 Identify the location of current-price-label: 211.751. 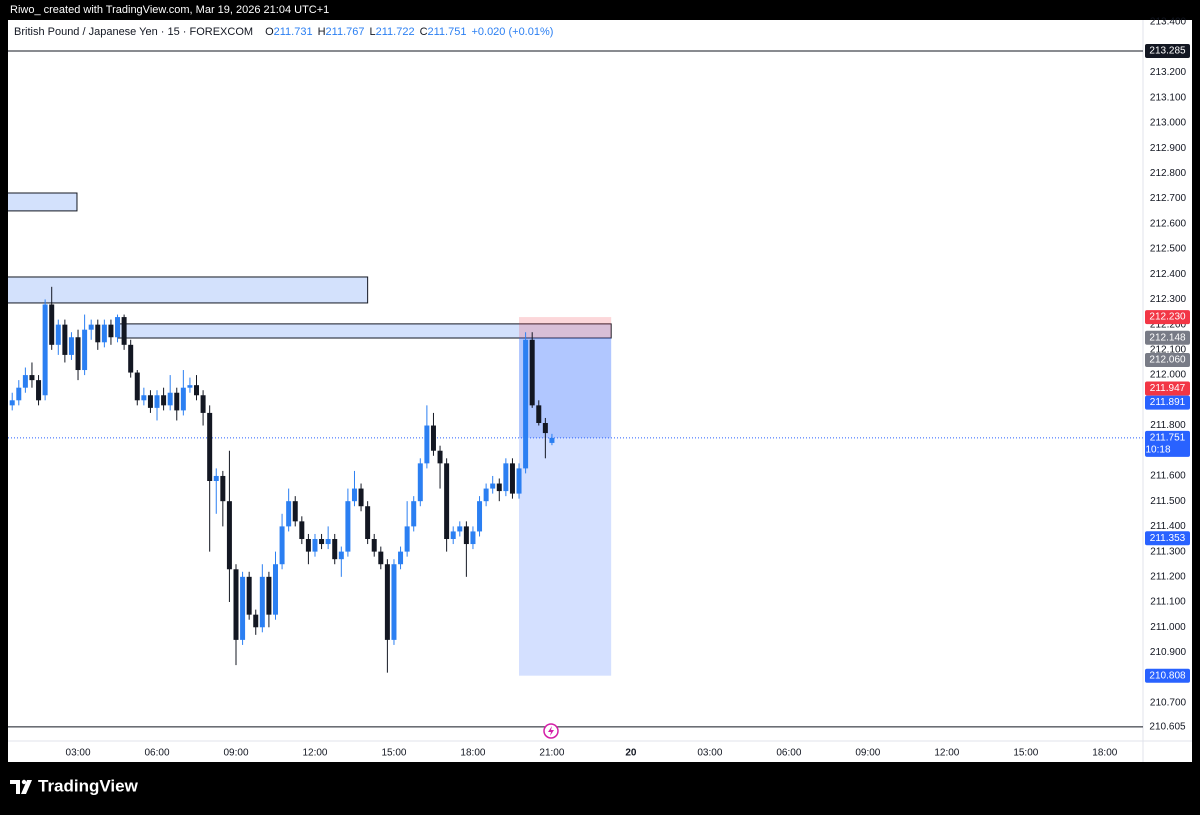
(1168, 438).